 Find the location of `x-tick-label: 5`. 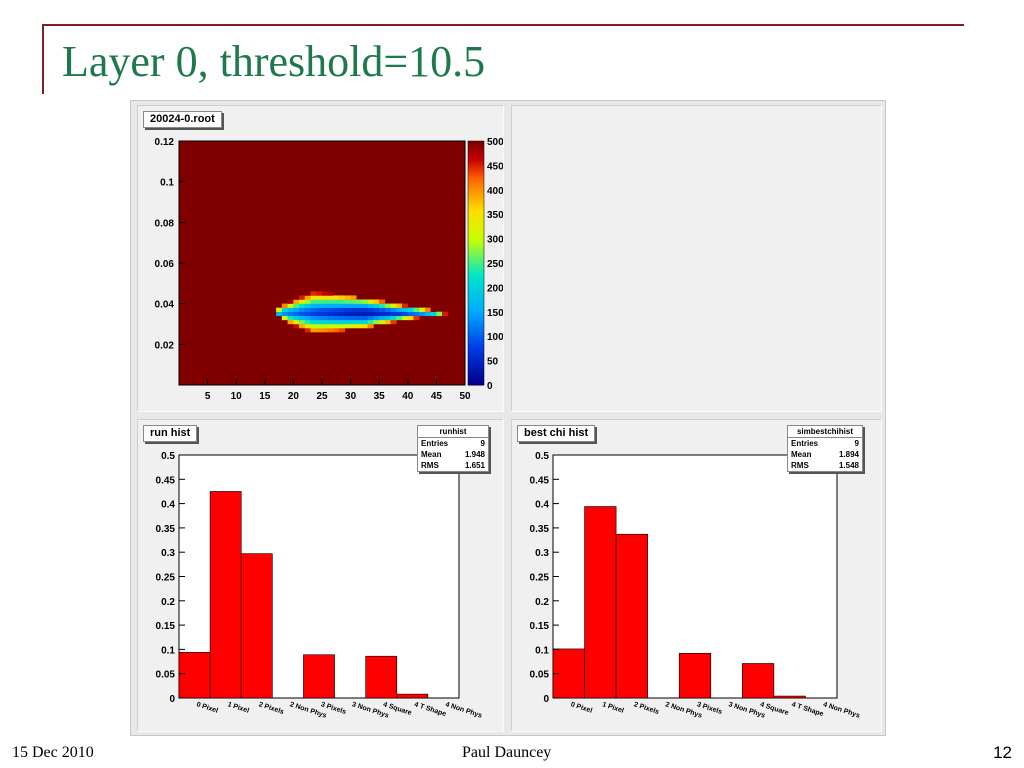

x-tick-label: 5 is located at coordinates (208, 396).